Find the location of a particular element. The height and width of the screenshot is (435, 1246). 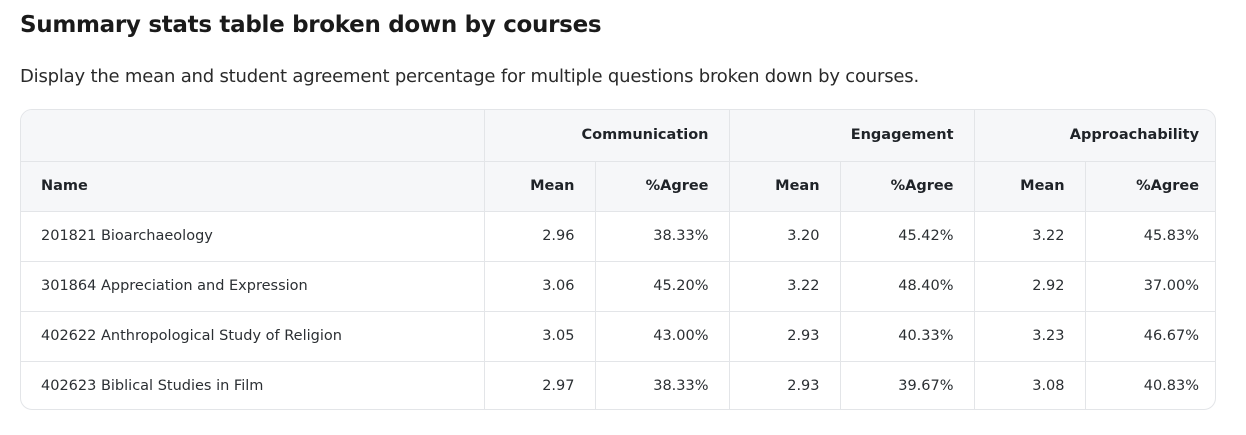

engagement-agree-cell: 39.67% is located at coordinates (907, 385).